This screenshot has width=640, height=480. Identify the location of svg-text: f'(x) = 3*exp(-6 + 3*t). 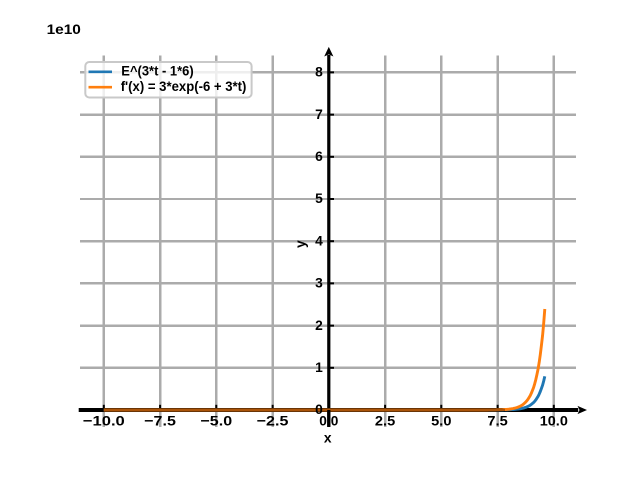
(184, 86).